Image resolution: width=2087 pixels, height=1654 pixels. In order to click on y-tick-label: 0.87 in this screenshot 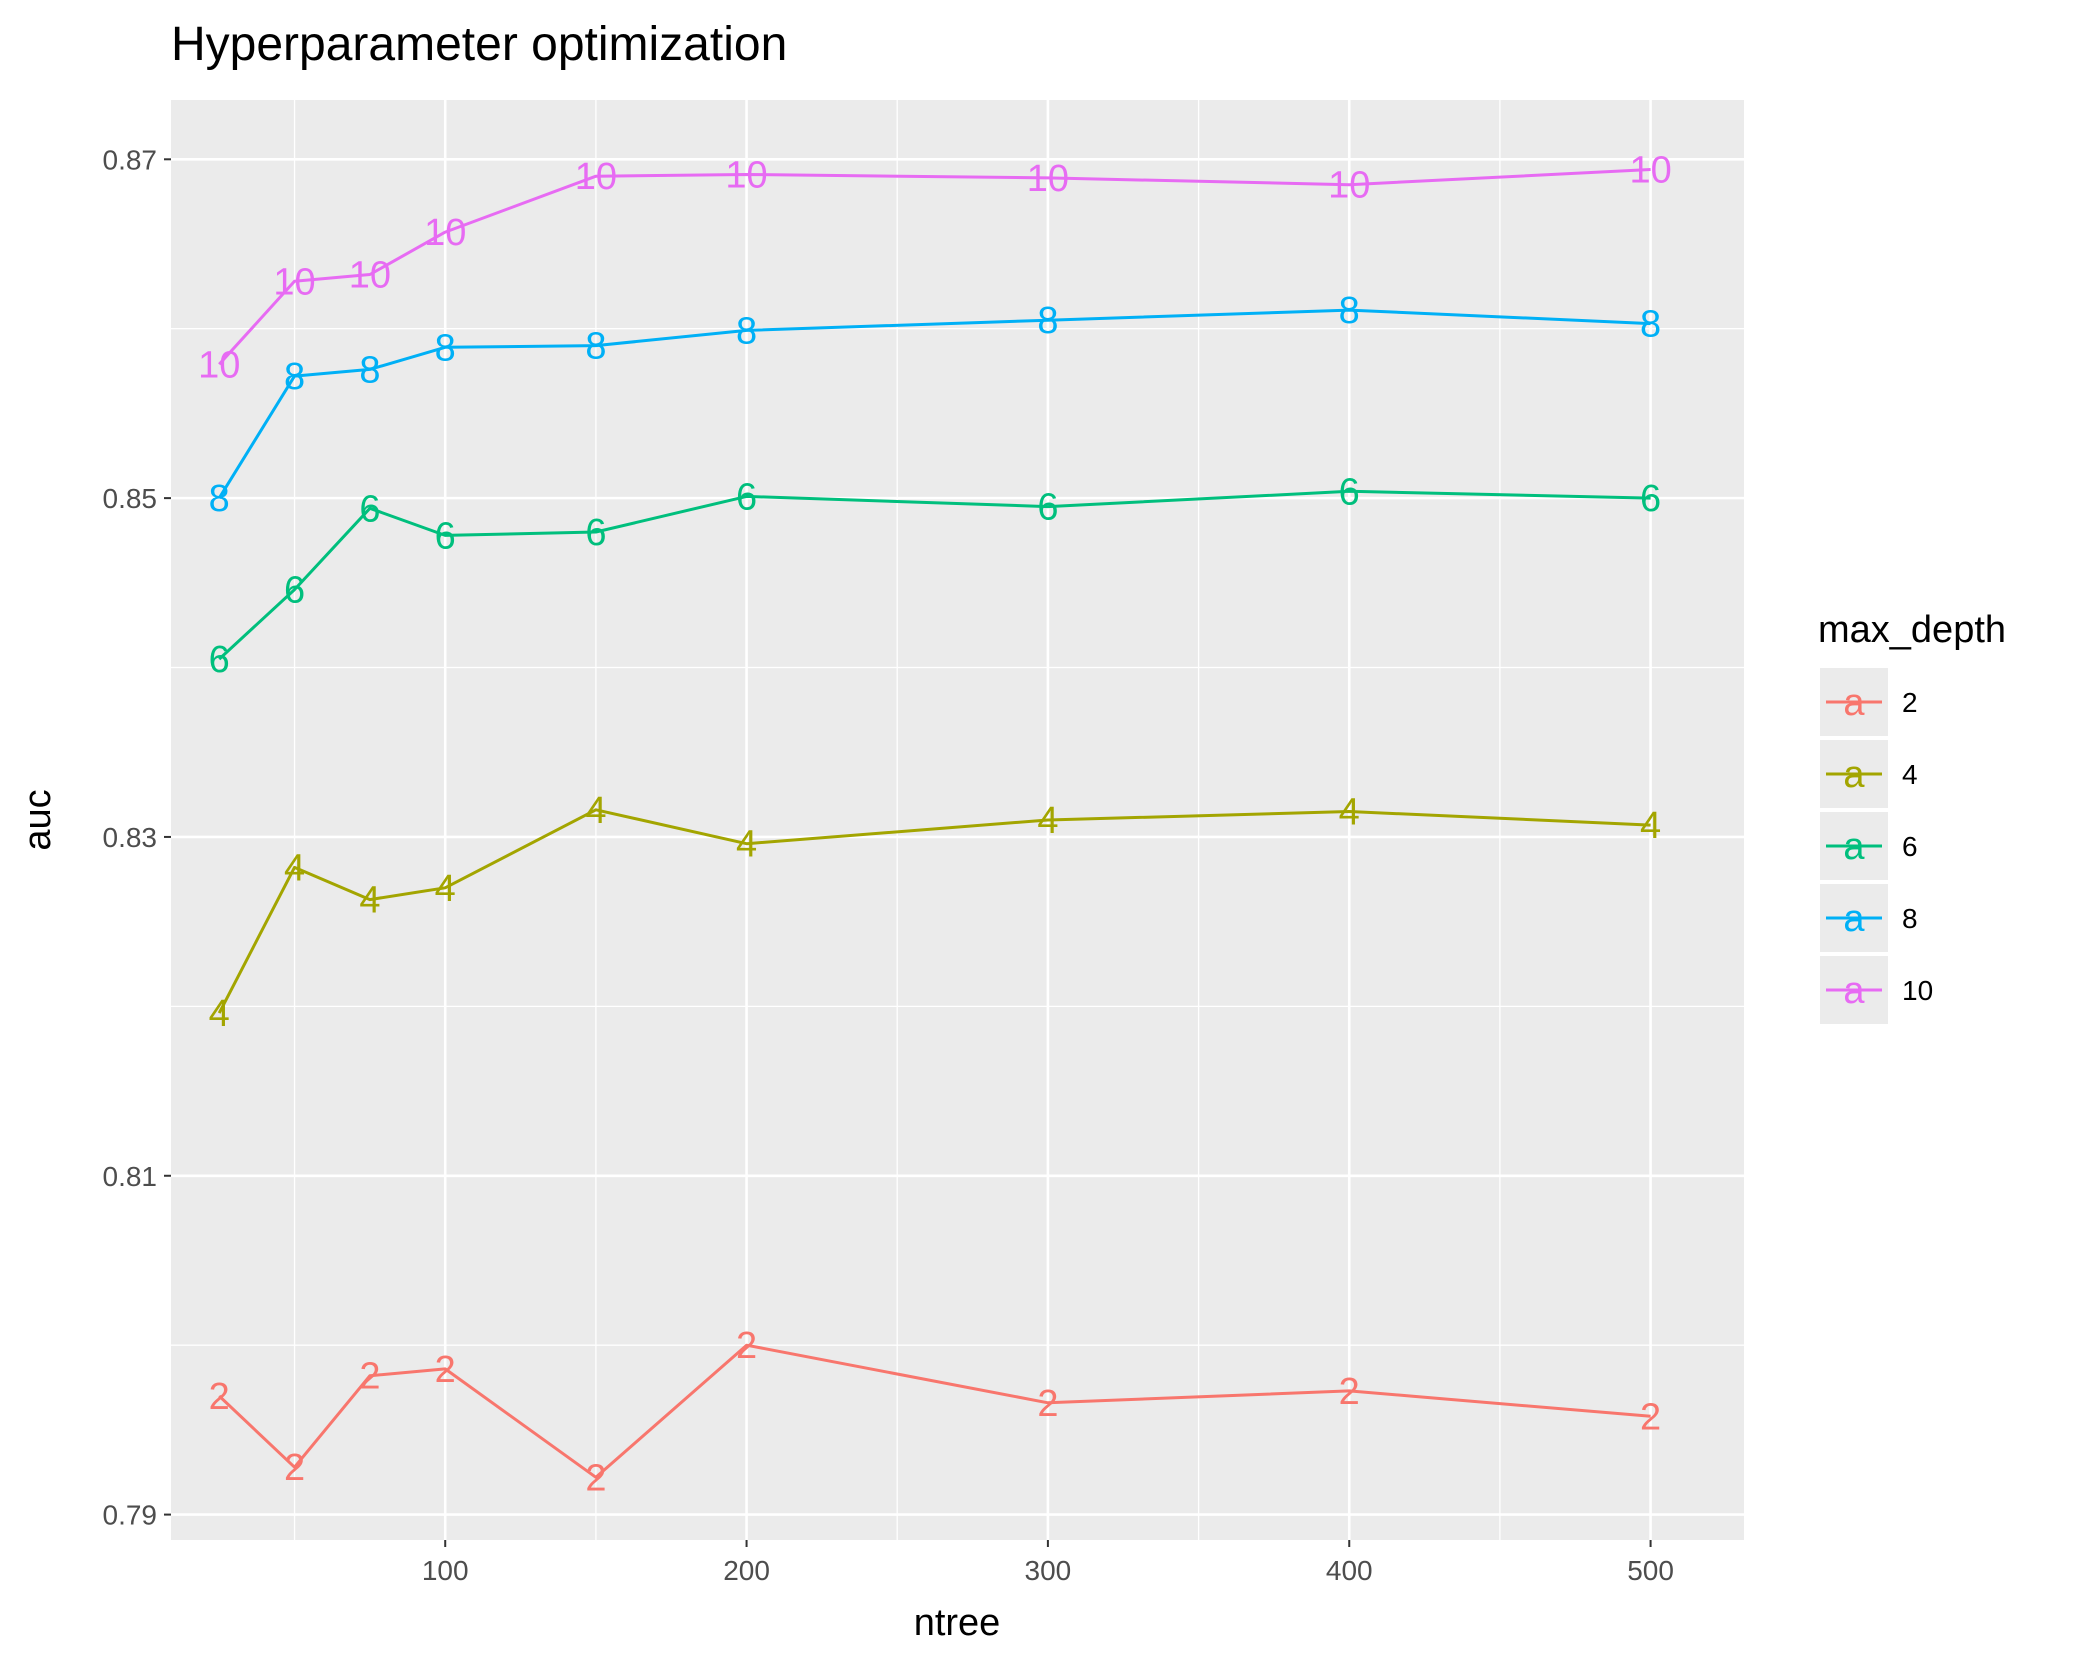, I will do `click(130, 159)`.